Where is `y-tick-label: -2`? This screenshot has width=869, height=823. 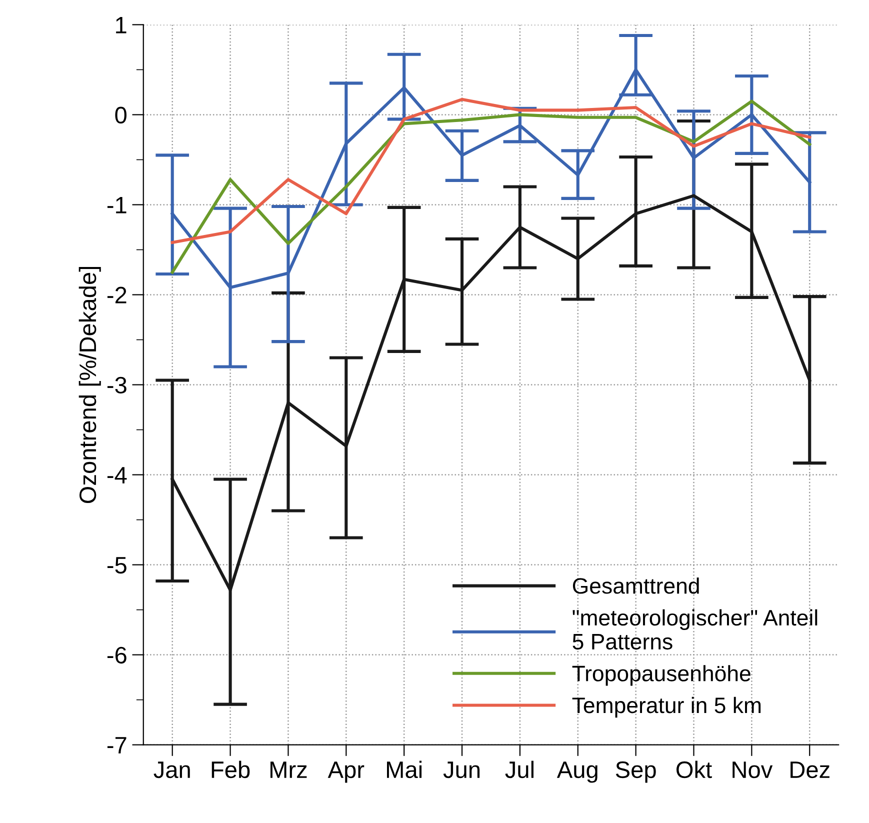
y-tick-label: -2 is located at coordinates (116, 295).